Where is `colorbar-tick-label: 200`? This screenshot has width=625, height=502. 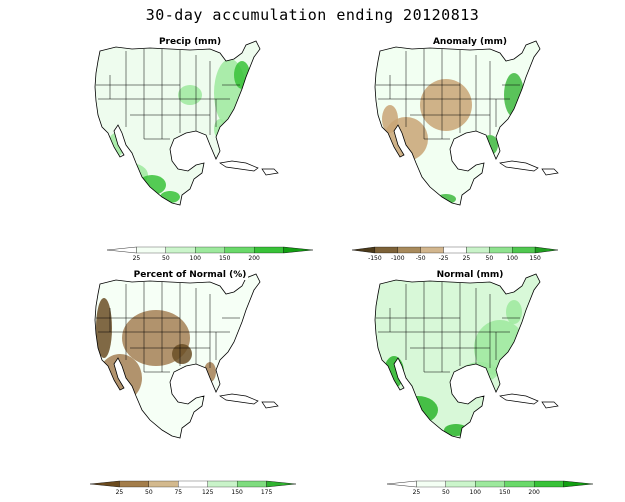
colorbar-tick-label: 200 is located at coordinates (534, 492).